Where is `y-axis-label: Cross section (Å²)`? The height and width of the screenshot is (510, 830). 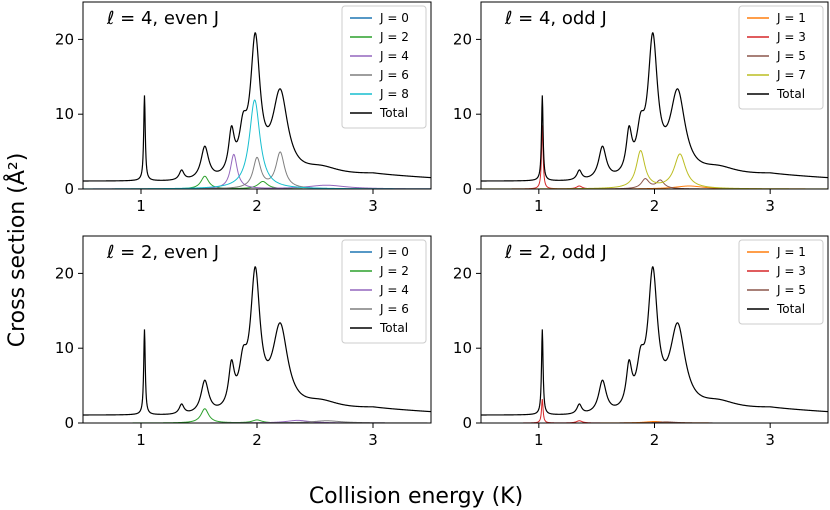
y-axis-label: Cross section (Å²) is located at coordinates (16, 250).